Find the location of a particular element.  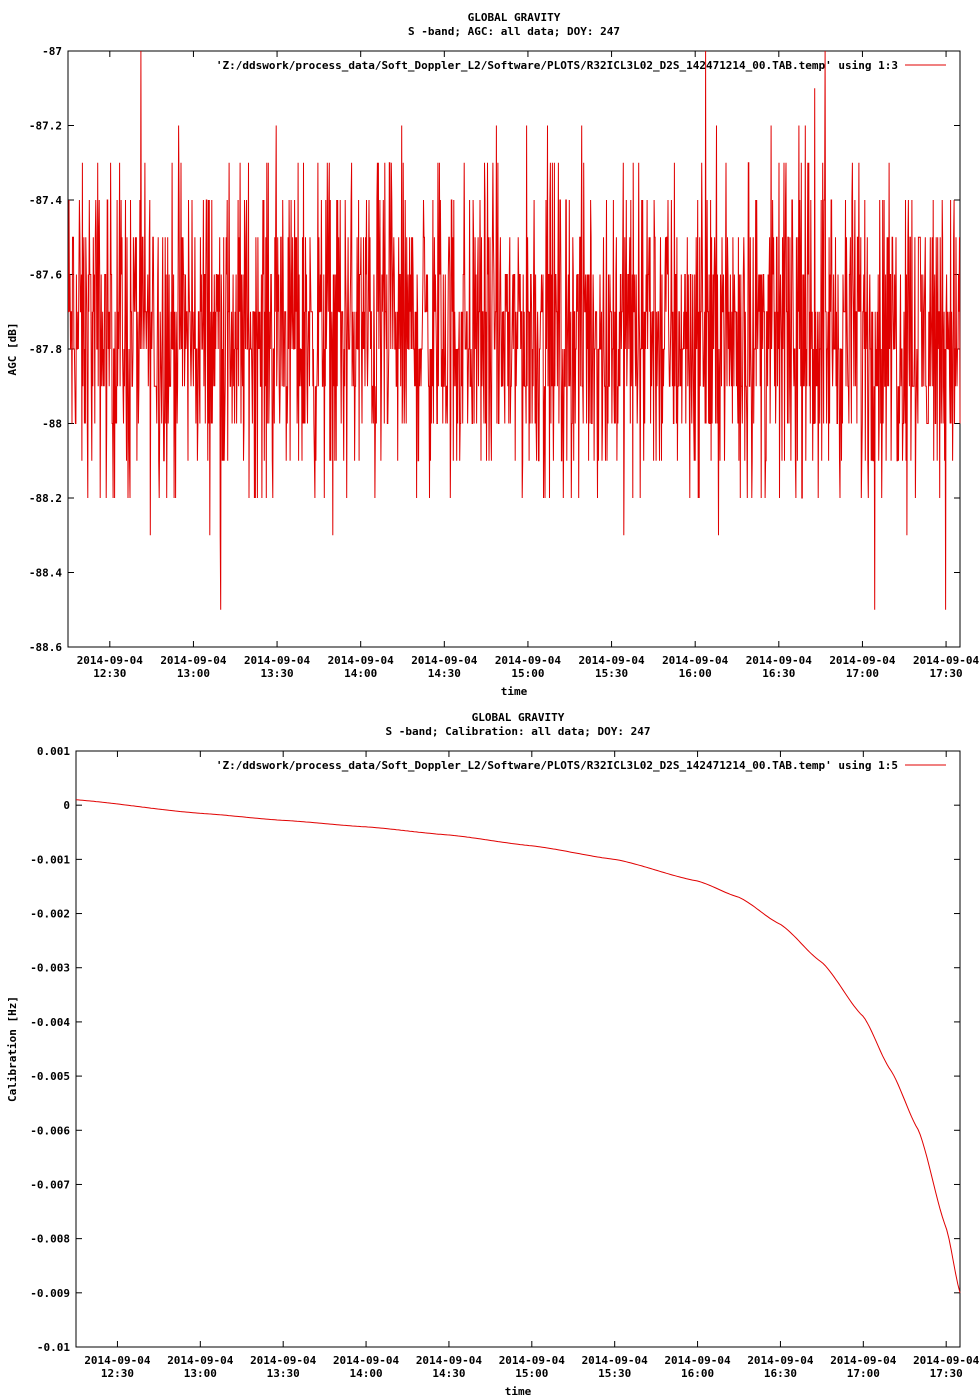

y-axis-label: AGC [dB] is located at coordinates (12, 349).